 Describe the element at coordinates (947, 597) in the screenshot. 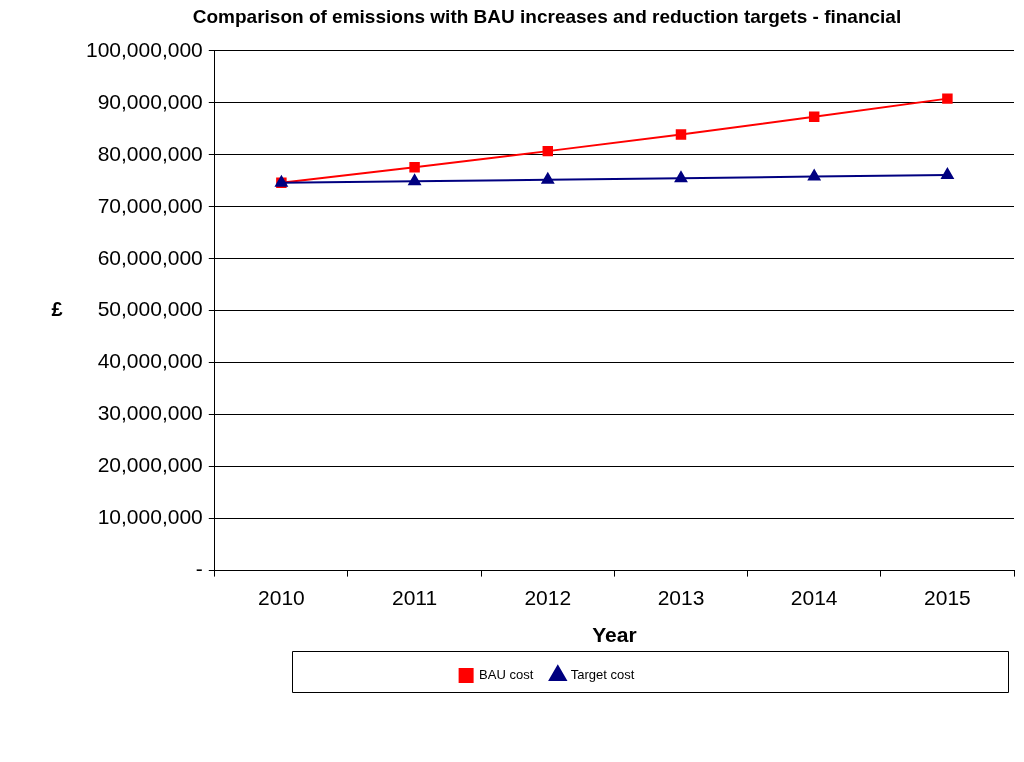

I see `x-tick-label: 2015` at that location.